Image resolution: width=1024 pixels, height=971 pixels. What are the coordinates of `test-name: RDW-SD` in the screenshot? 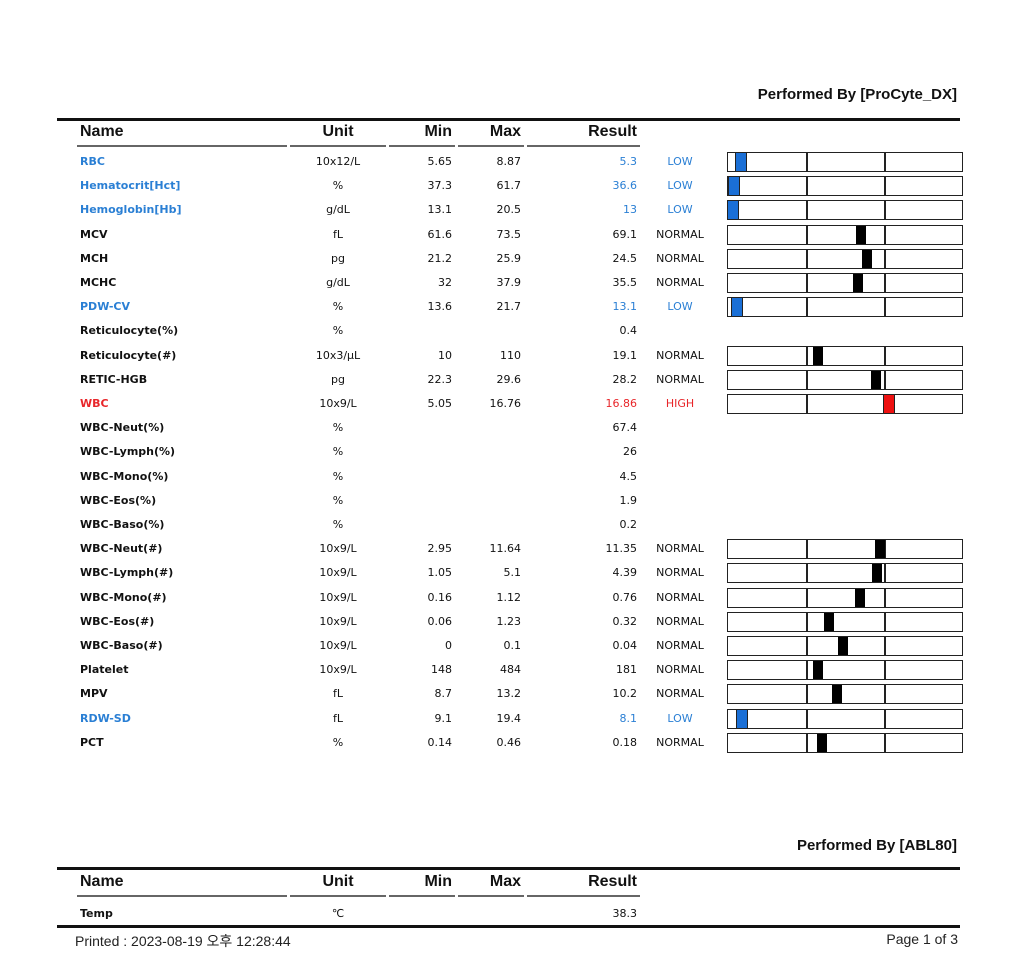 It's located at (105, 718).